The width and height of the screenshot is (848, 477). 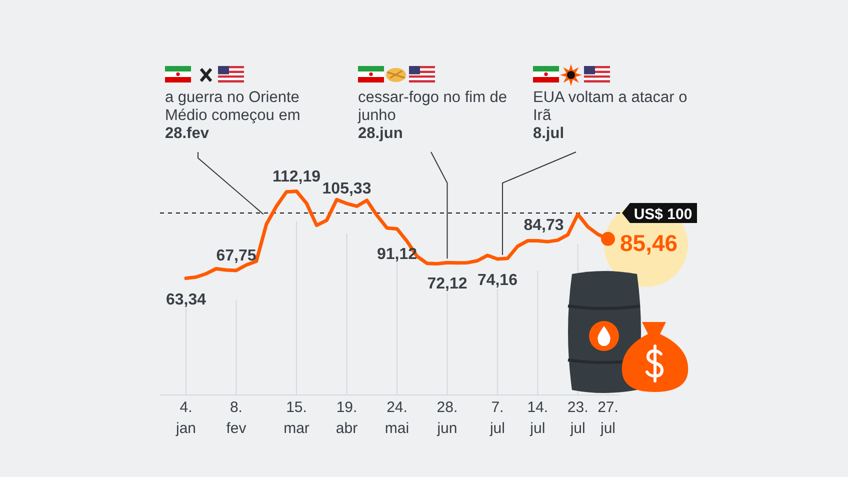 What do you see at coordinates (347, 189) in the screenshot?
I see `data-label: 105,33` at bounding box center [347, 189].